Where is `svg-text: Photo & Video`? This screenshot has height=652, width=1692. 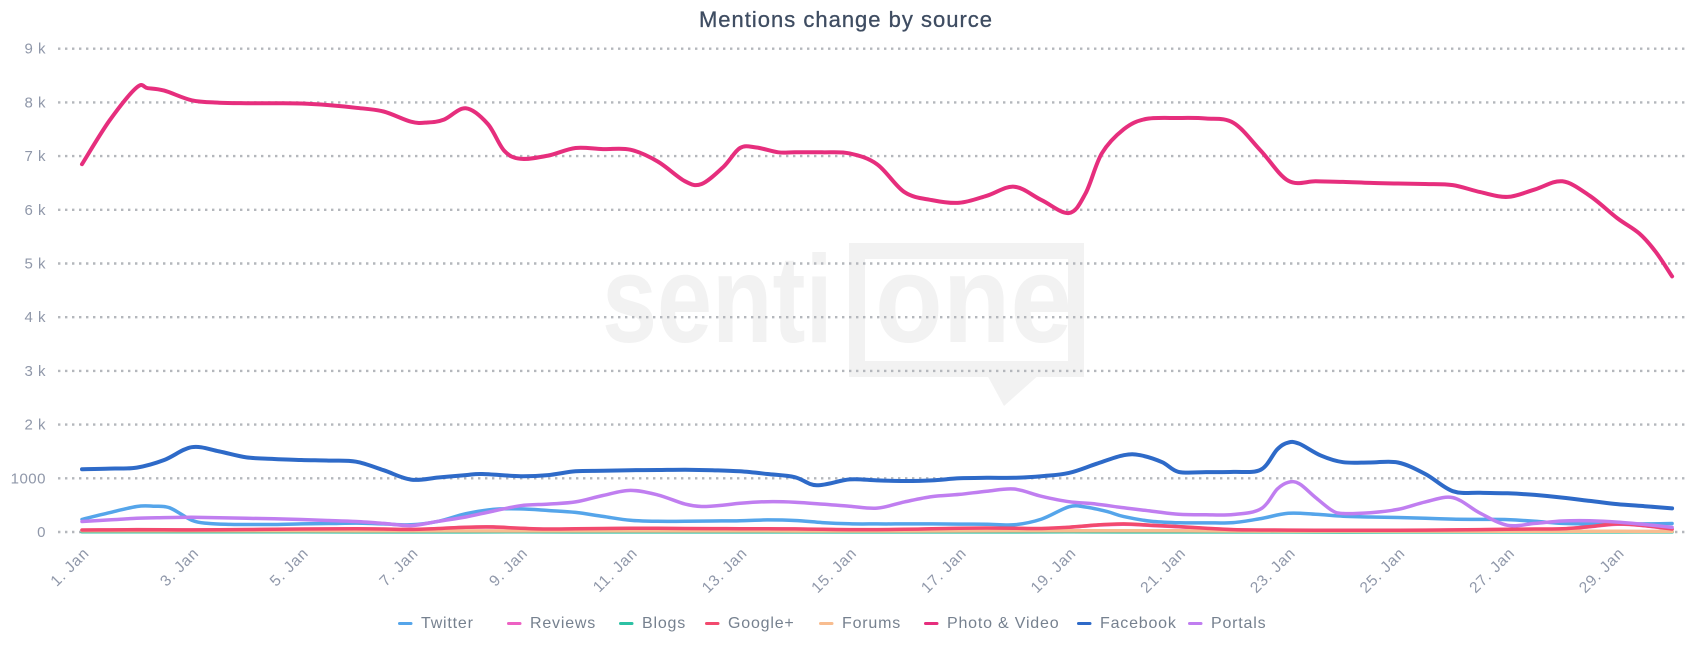
svg-text: Photo & Video is located at coordinates (1003, 623).